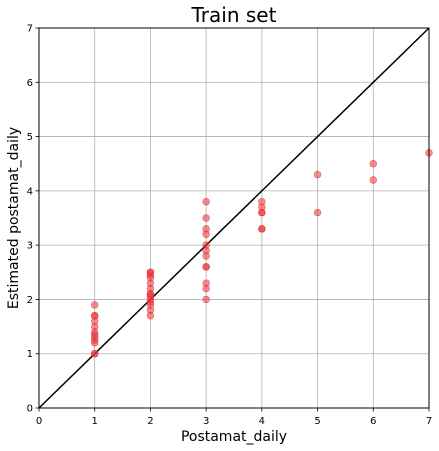  Describe the element at coordinates (30, 300) in the screenshot. I see `y-tick-label: 2` at that location.